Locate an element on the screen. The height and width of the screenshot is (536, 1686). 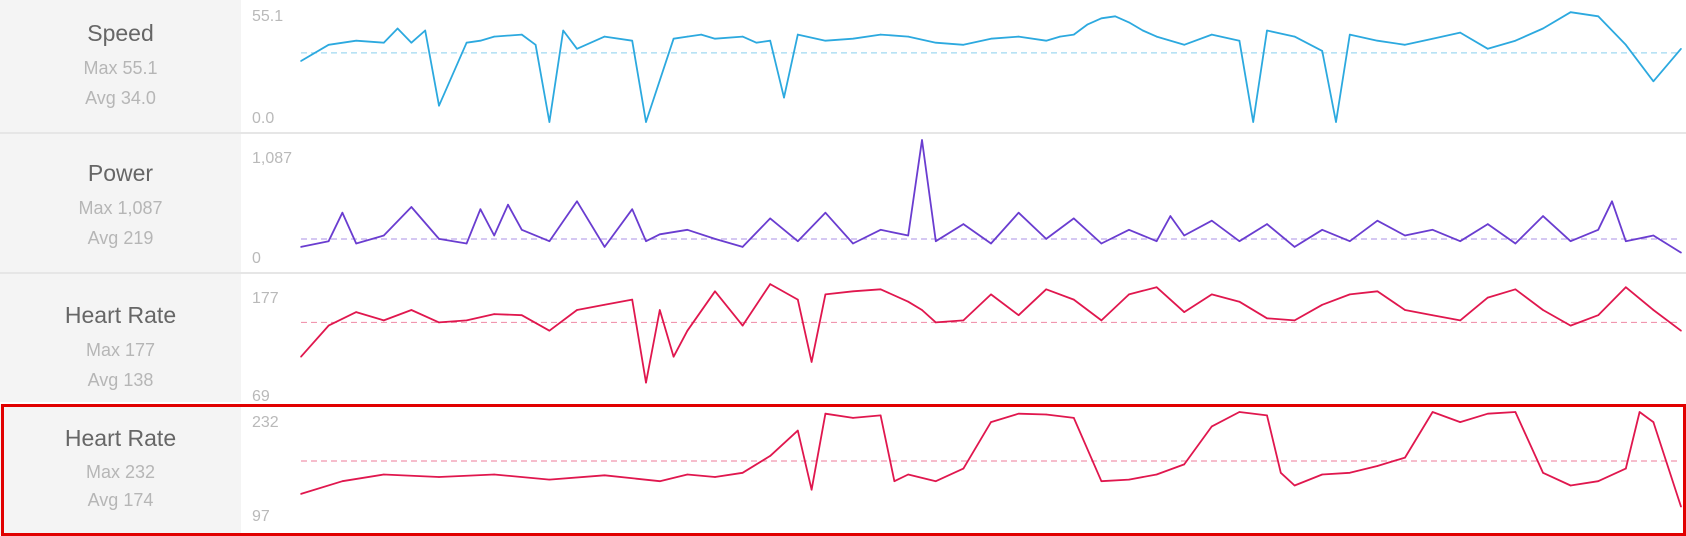
metric-avg: Avg 138 is located at coordinates (120, 380).